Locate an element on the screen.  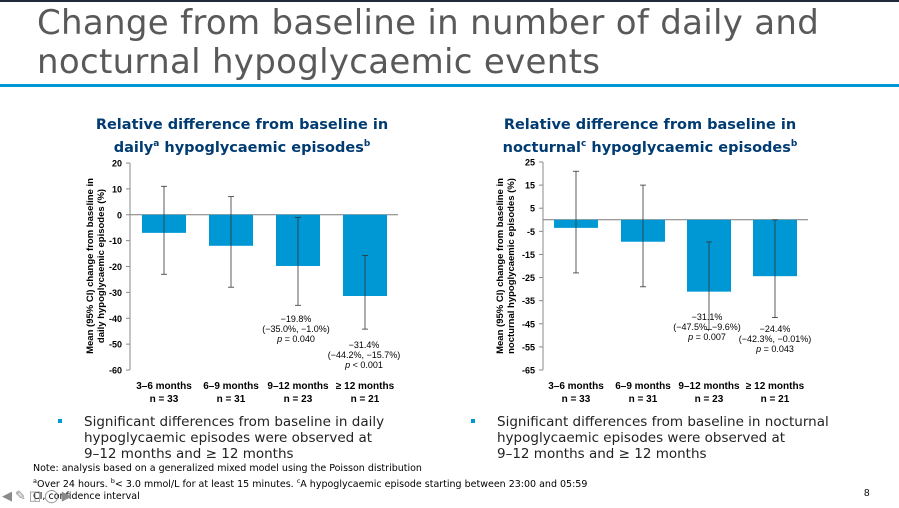
nocturnal-annotation-ci: (−47.5%, −9.6%) is located at coordinates (707, 327).